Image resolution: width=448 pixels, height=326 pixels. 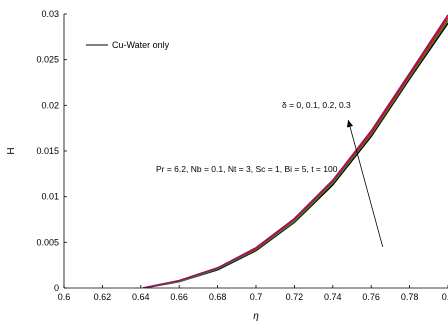 I want to click on y-ticks: 0 0.005 0.01 0.015 0.02 0.025 0.03, so click(x=51, y=151).